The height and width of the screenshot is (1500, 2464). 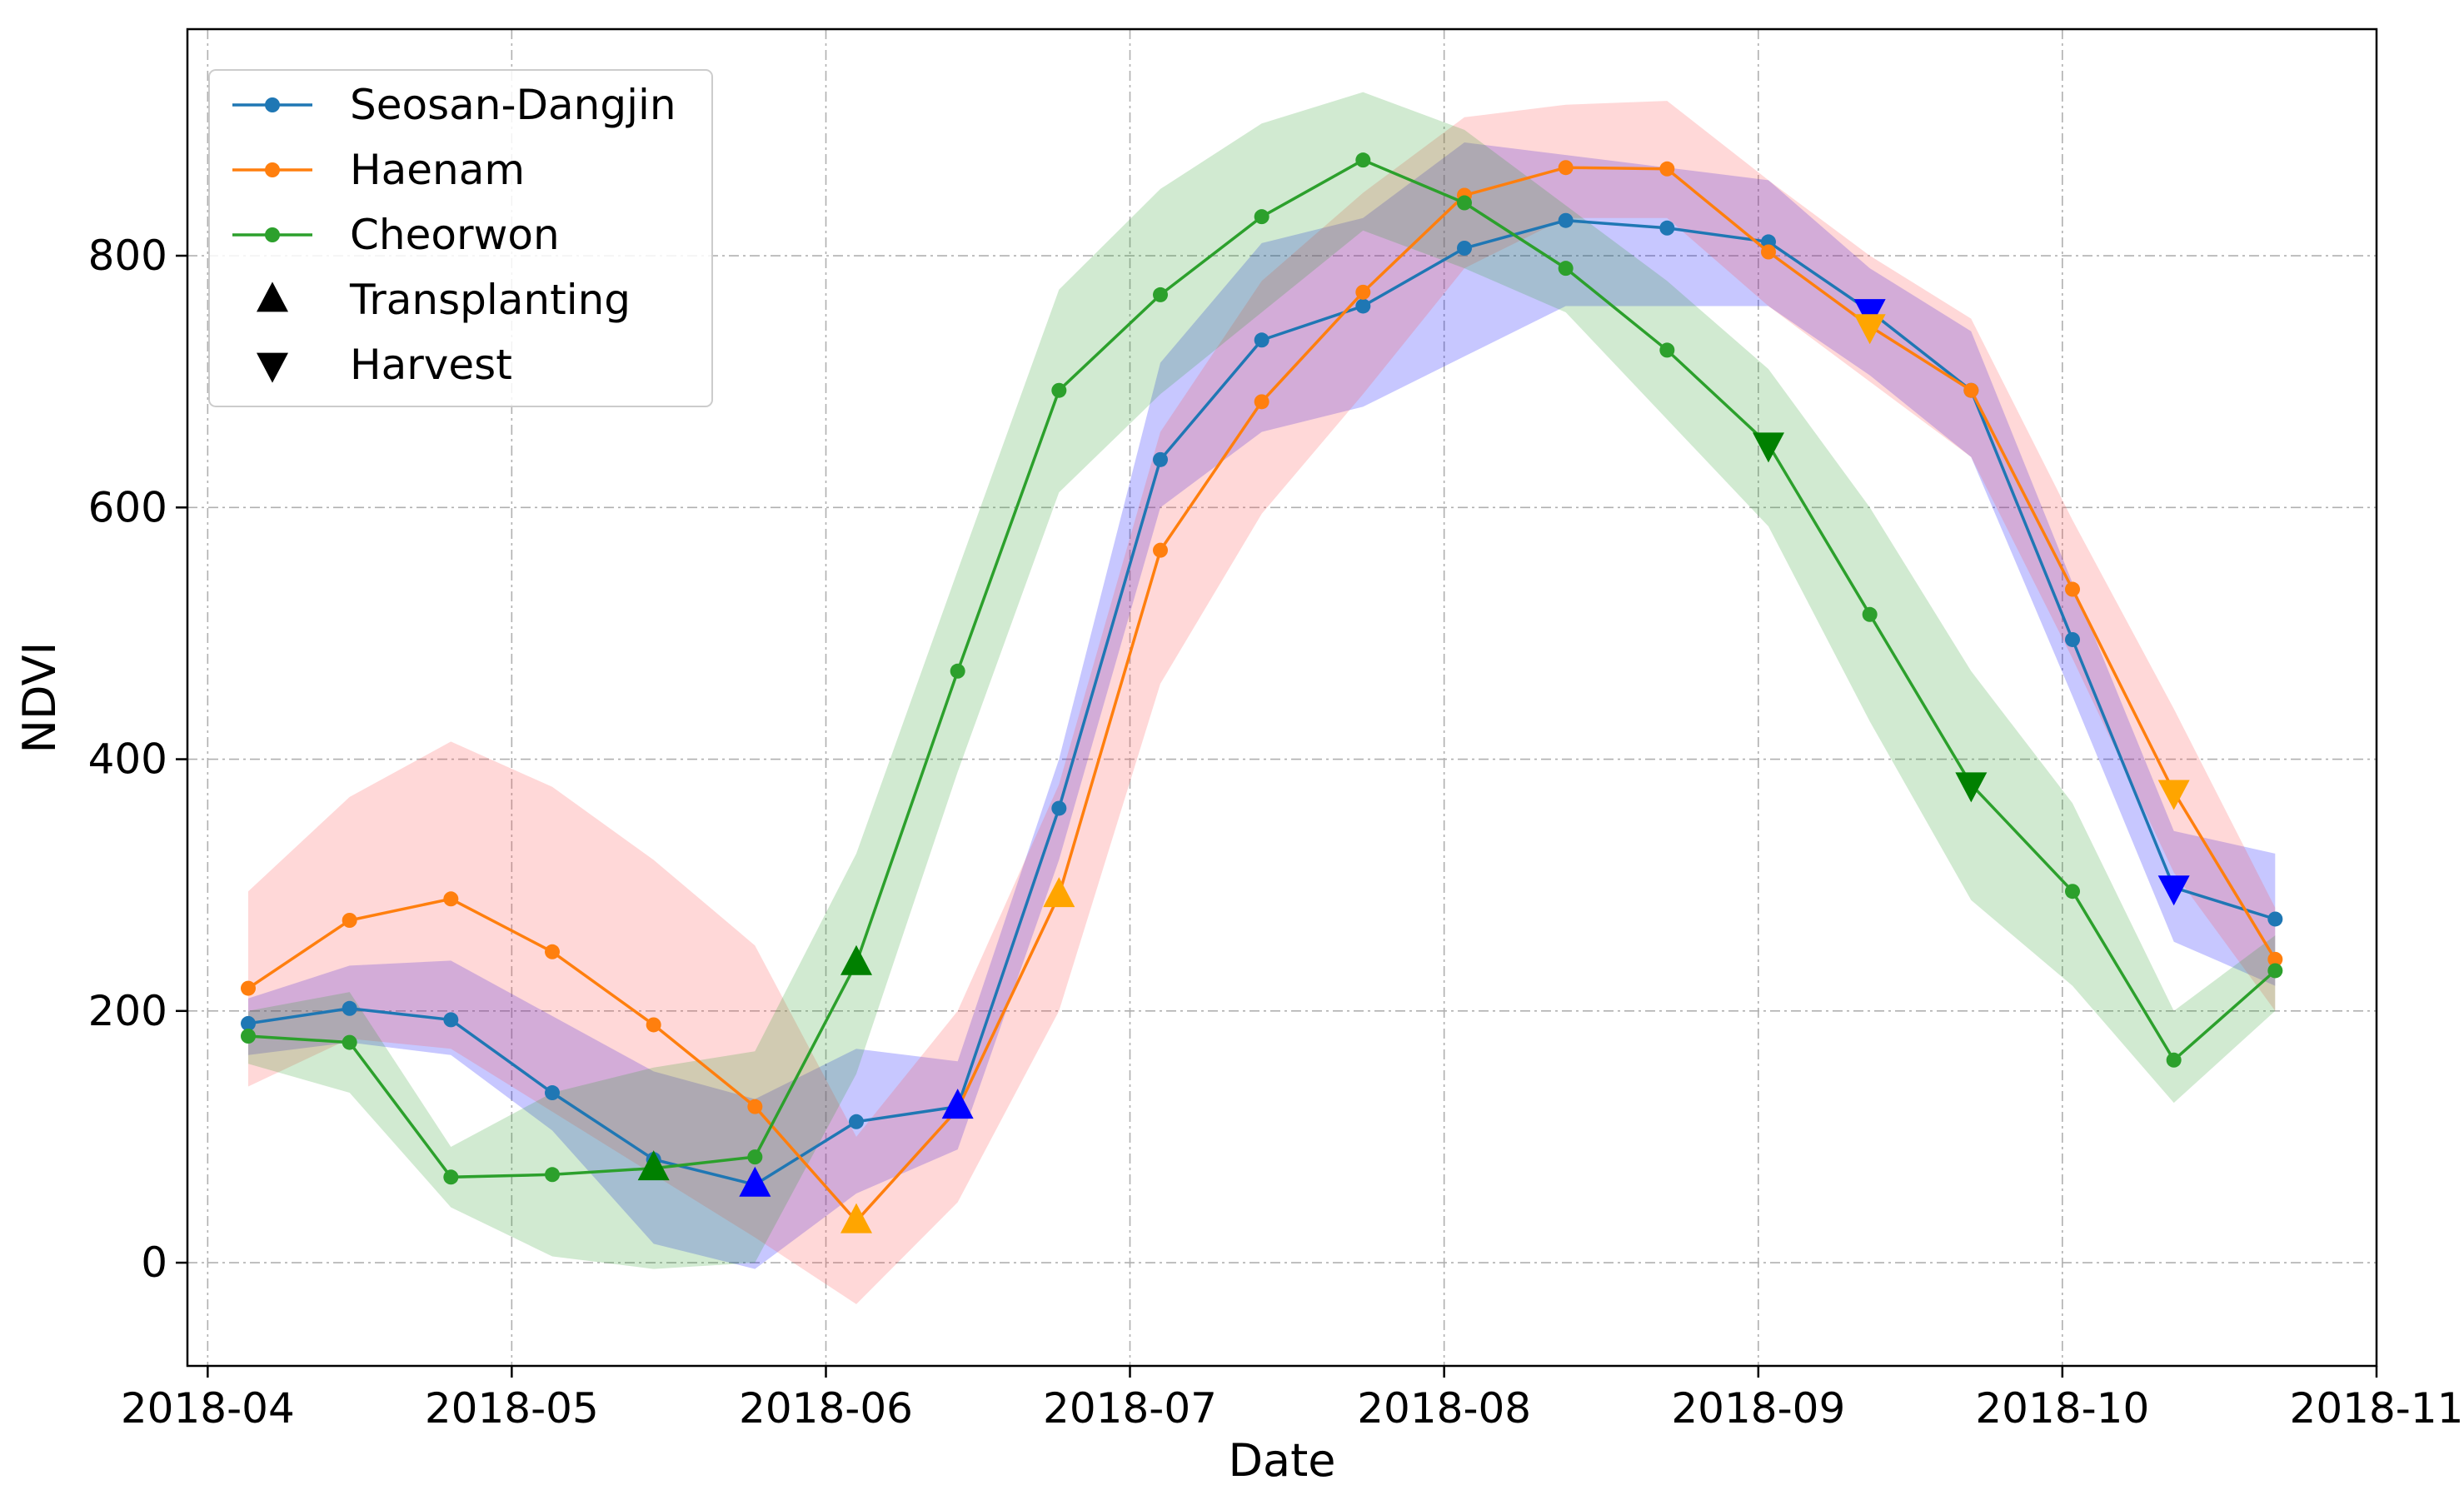 I want to click on y-tick-label: 0, so click(x=154, y=1262).